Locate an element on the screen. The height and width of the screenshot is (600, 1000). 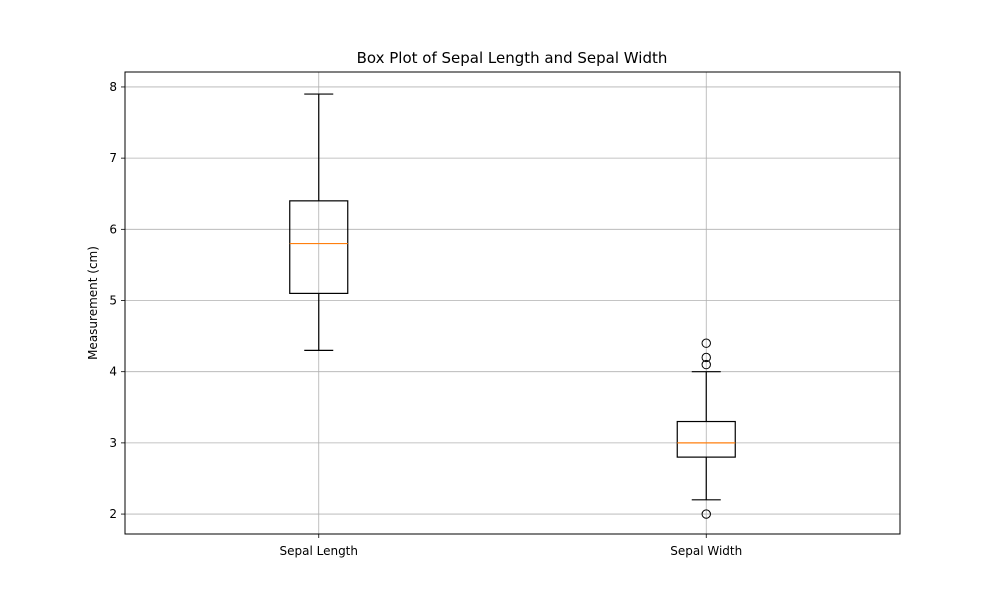
y-tick-label: 6 is located at coordinates (113, 229).